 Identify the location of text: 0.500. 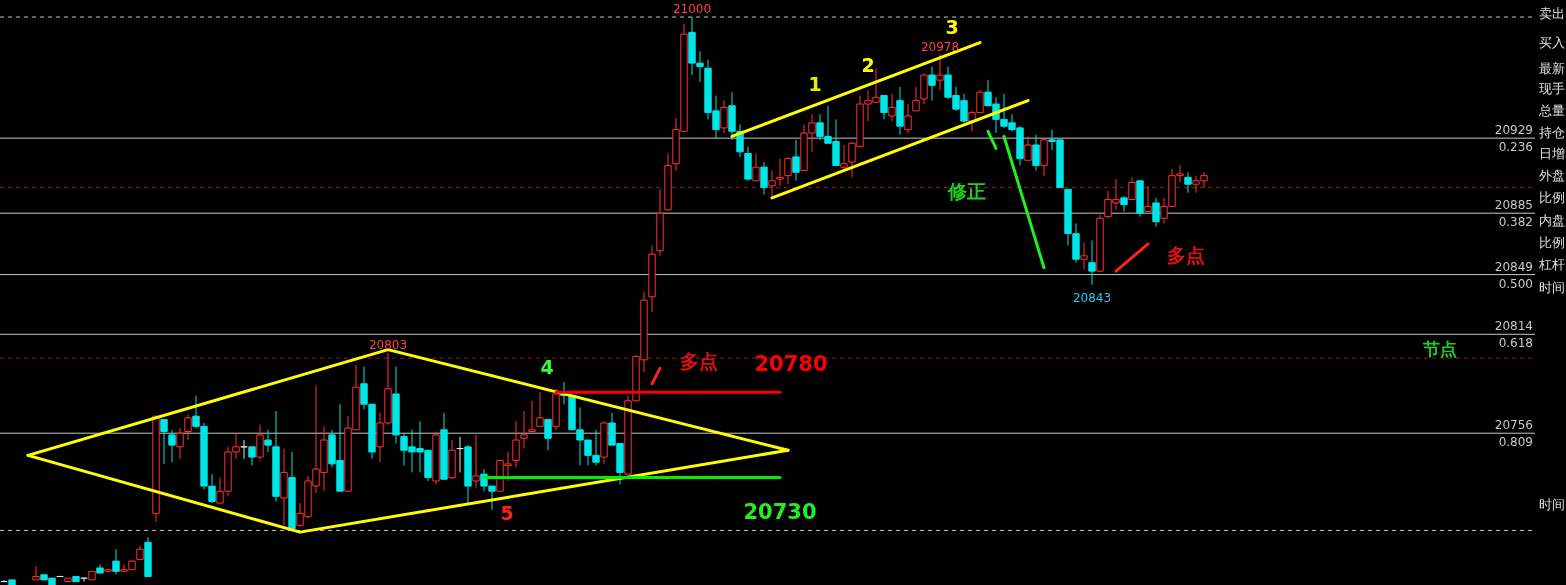
(1515, 283).